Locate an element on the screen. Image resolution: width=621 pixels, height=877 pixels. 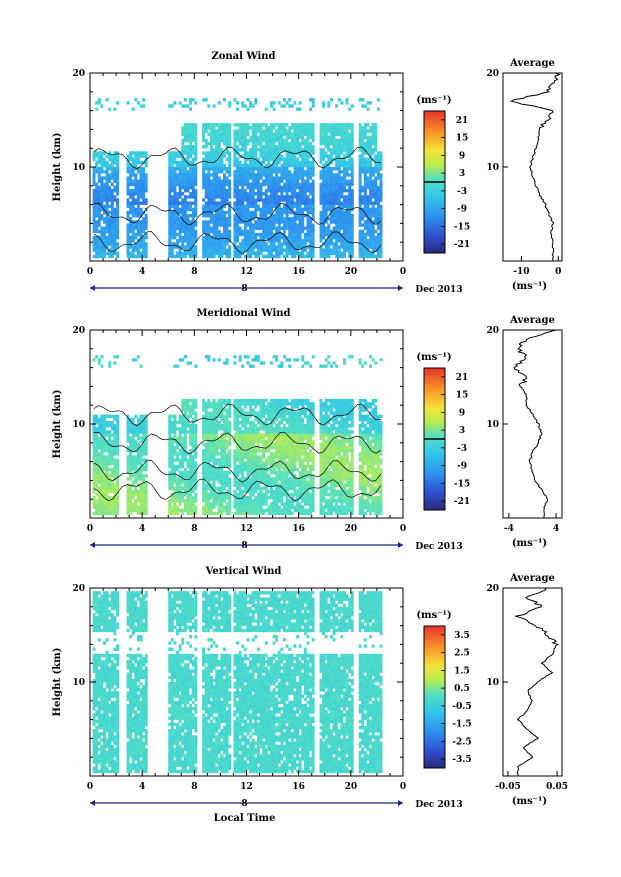
x-tick-label: 8 is located at coordinates (194, 272).